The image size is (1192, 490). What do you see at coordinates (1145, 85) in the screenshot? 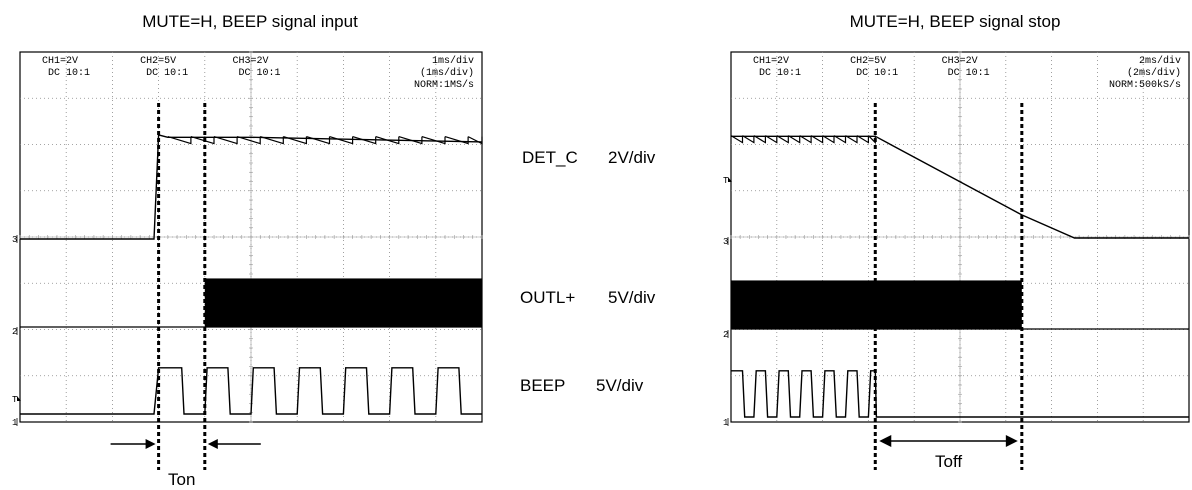
I see `timebase-label: NORM:500kS/s` at bounding box center [1145, 85].